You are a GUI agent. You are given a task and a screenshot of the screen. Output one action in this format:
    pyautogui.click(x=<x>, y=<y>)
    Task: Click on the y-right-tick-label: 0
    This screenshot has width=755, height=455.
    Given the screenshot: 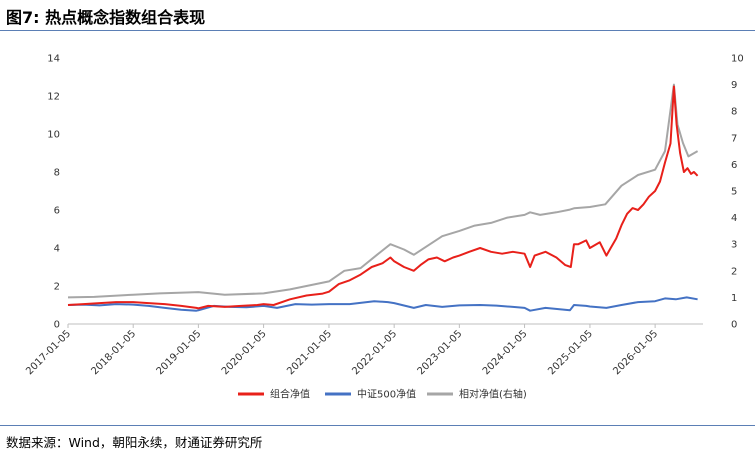 What is the action you would take?
    pyautogui.click(x=734, y=325)
    